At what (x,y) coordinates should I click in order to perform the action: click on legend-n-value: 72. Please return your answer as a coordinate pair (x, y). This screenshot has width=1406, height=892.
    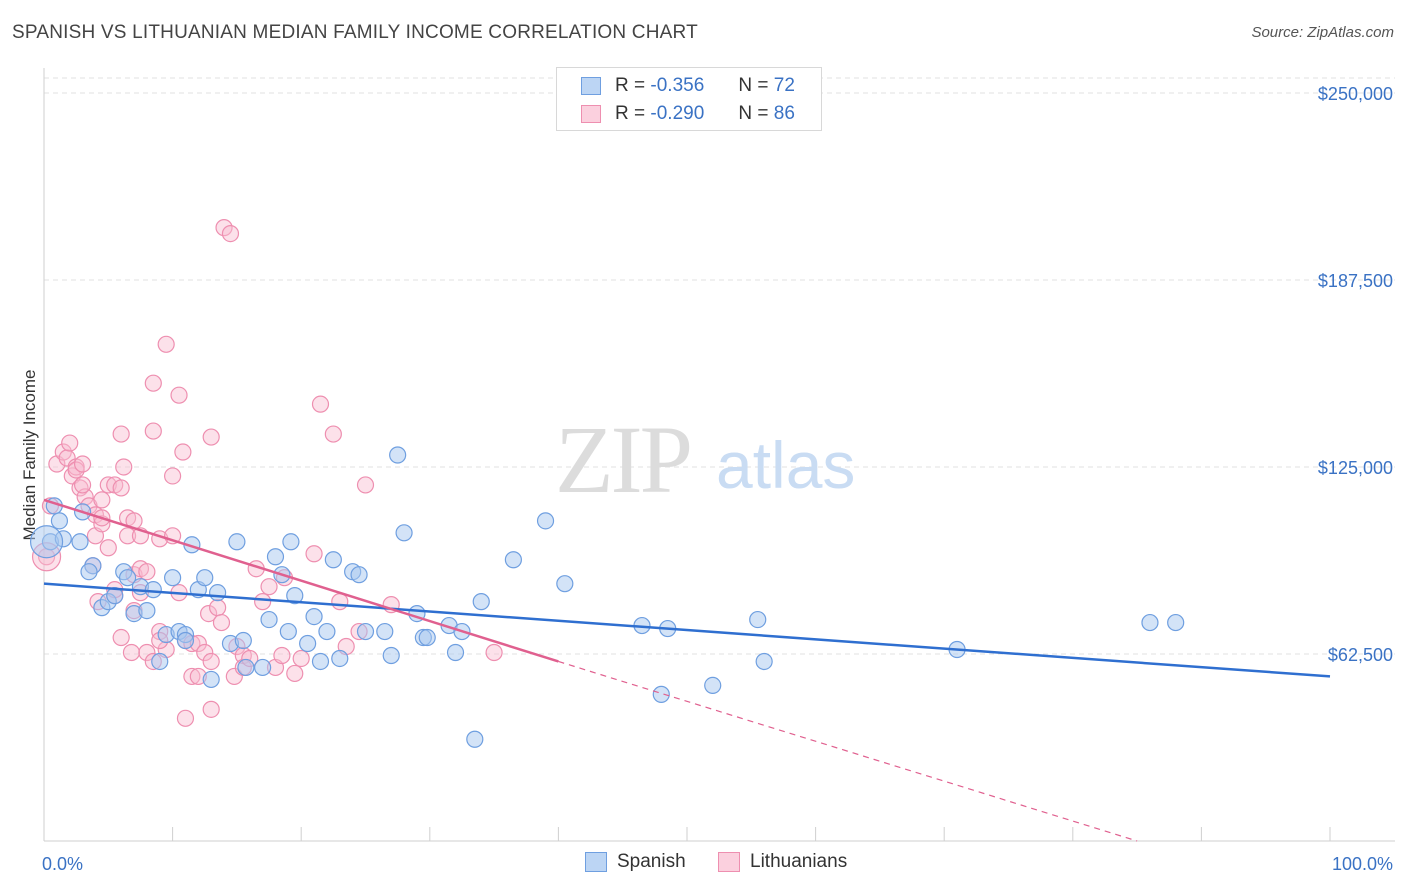
    Looking at the image, I should click on (784, 85).